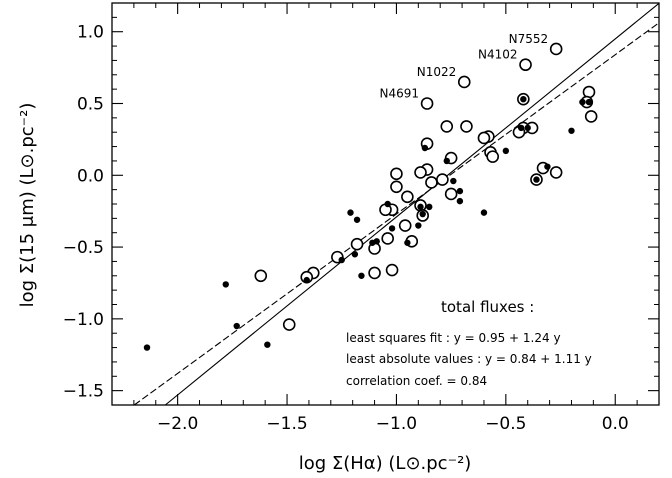 The width and height of the screenshot is (672, 478). What do you see at coordinates (286, 424) in the screenshot?
I see `x-tick-label: −1.5` at bounding box center [286, 424].